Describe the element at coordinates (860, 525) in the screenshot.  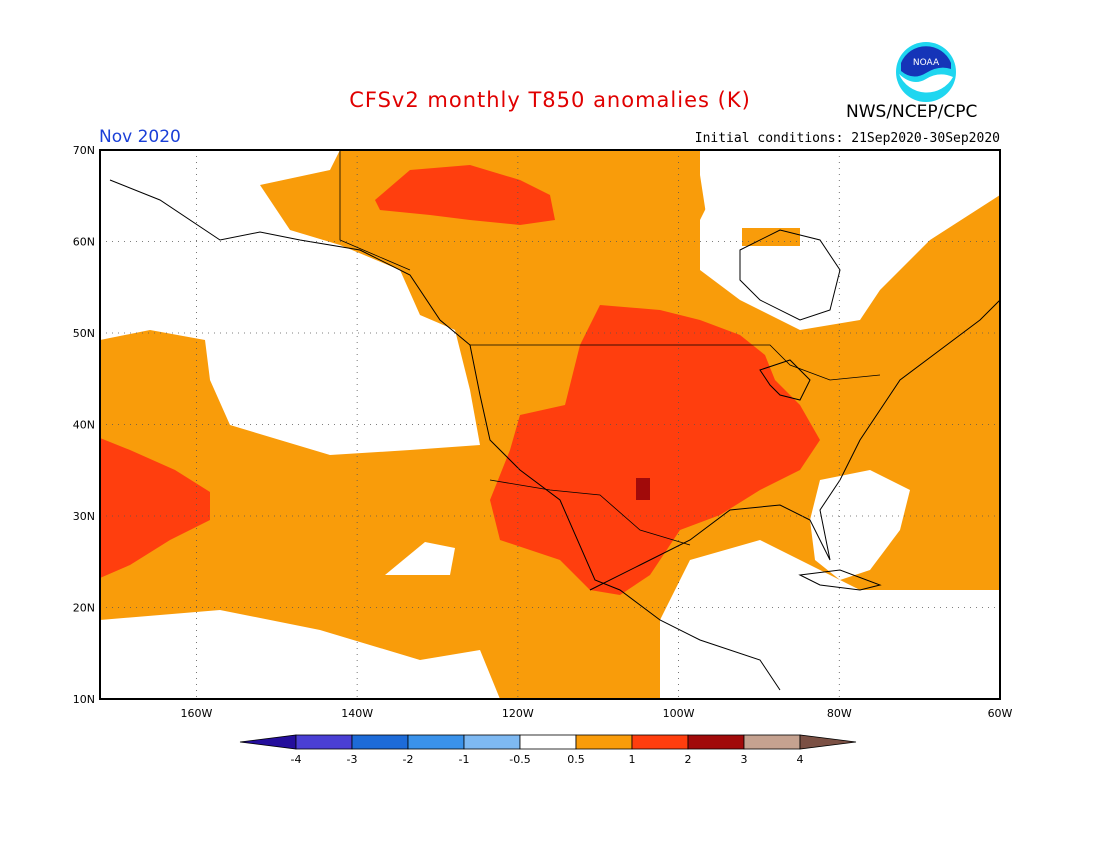
I see `anomaly-region-neutral-atlantic` at that location.